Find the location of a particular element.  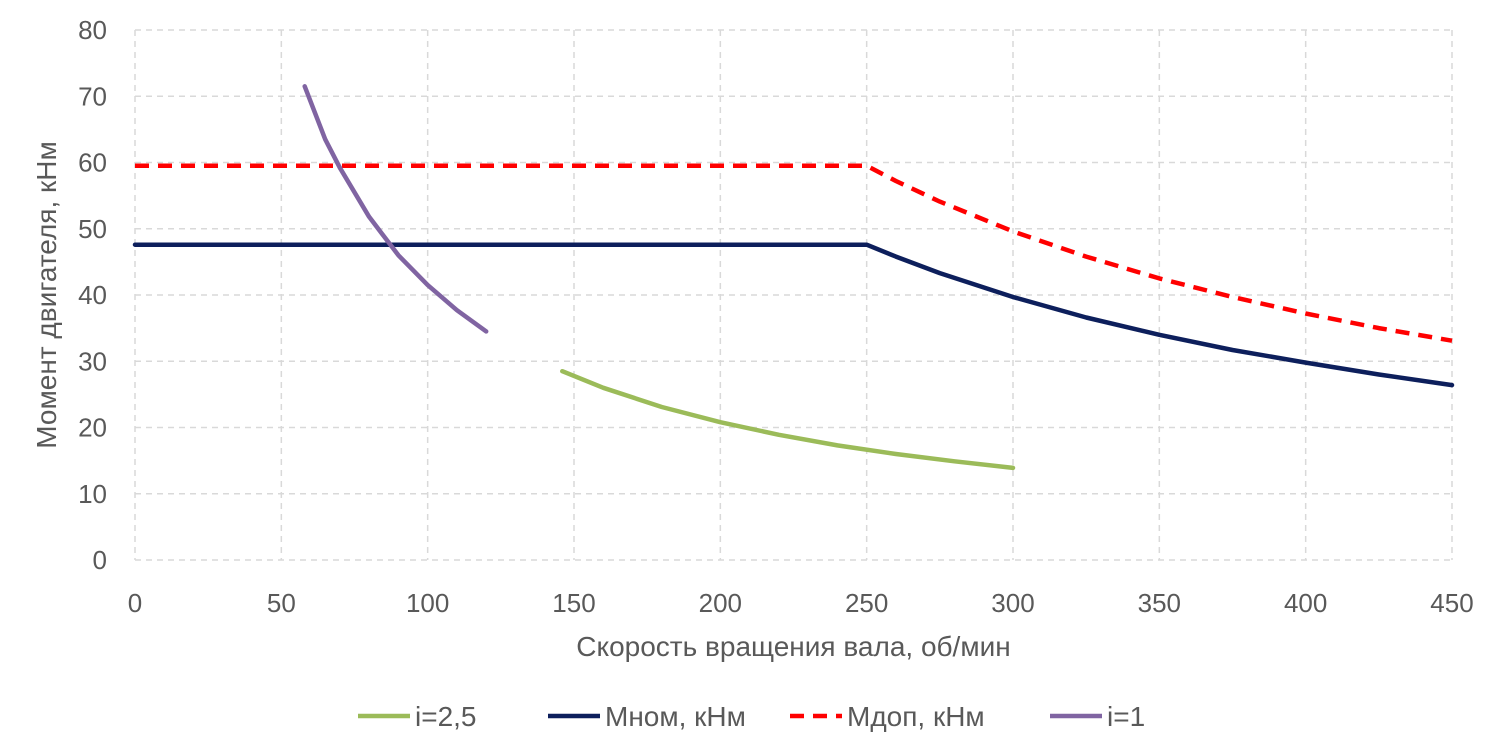

y-tick-label-2: 20 is located at coordinates (92, 428).